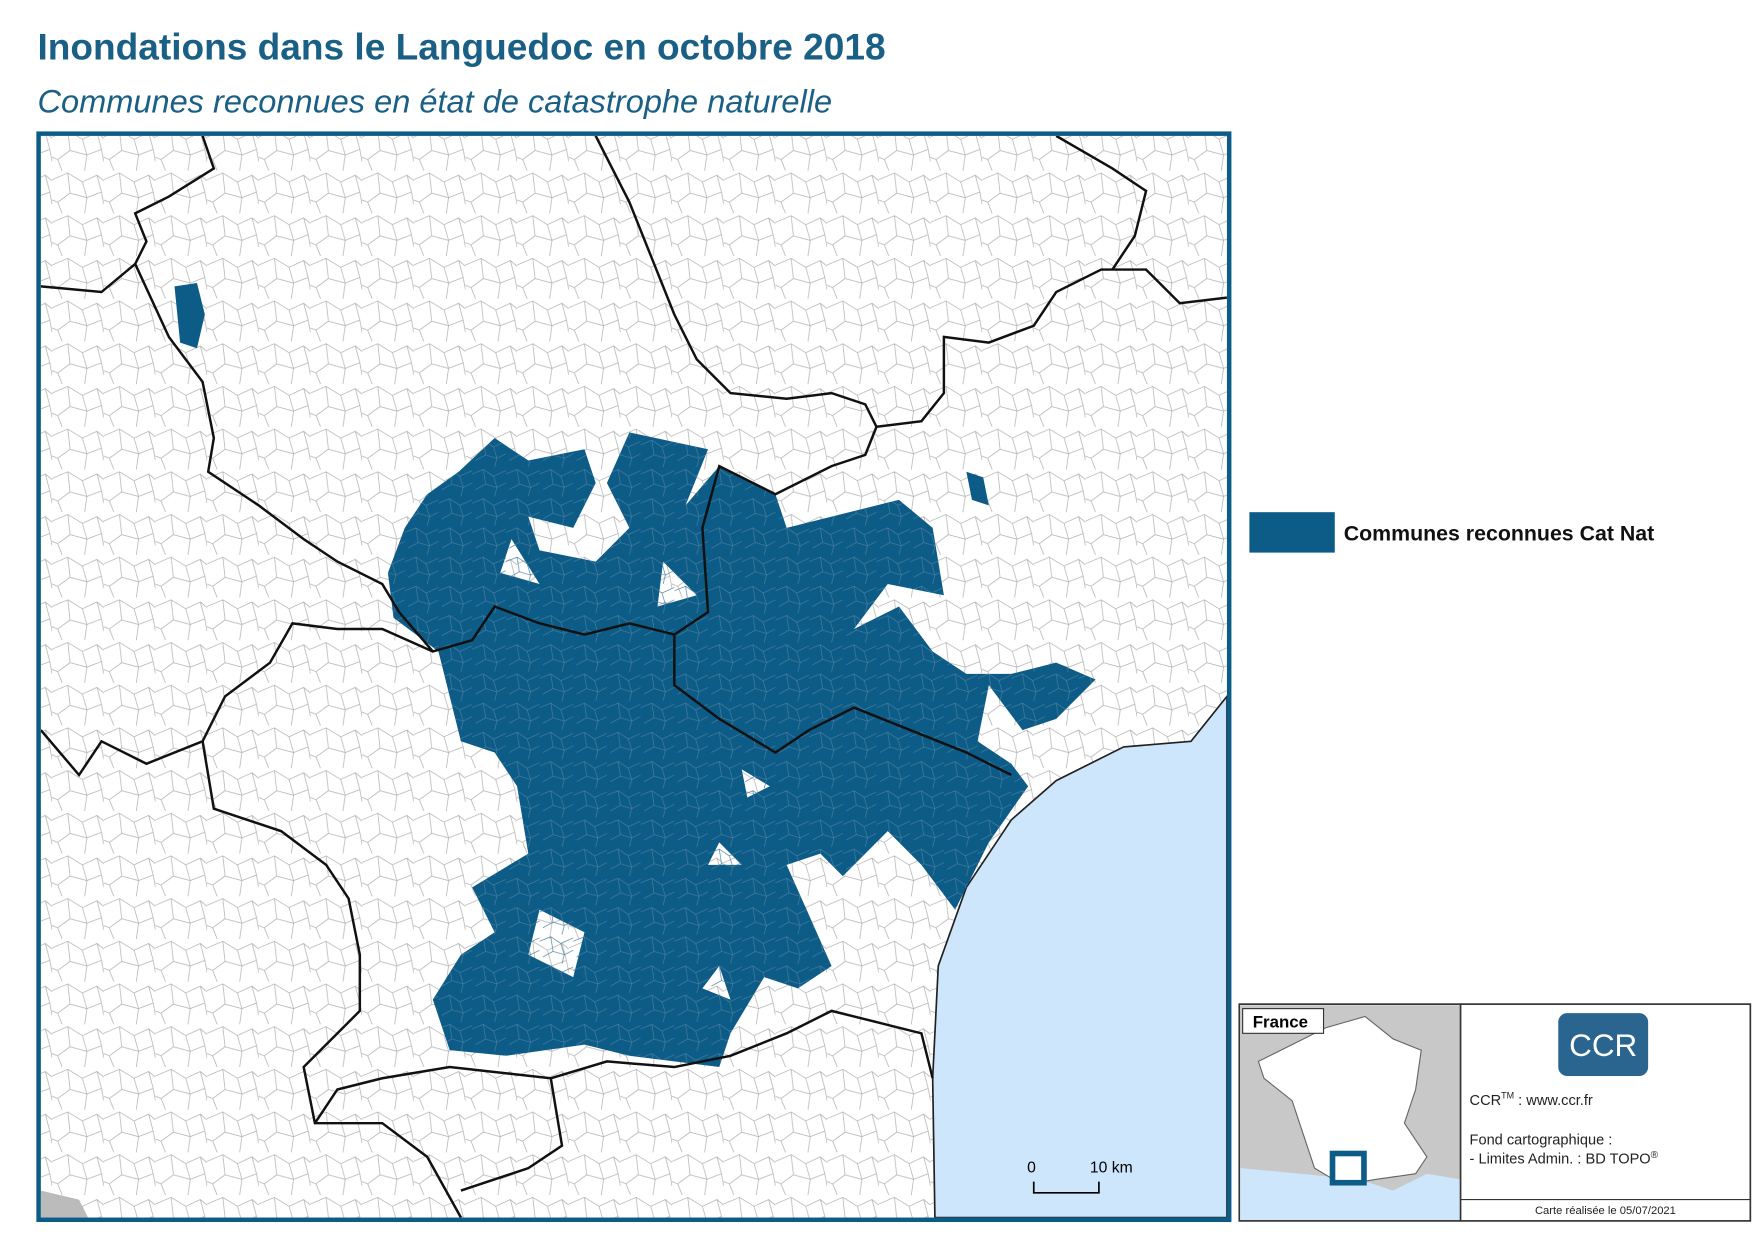 This screenshot has width=1753, height=1245. Describe the element at coordinates (1066, 1187) in the screenshot. I see `scale-line` at that location.